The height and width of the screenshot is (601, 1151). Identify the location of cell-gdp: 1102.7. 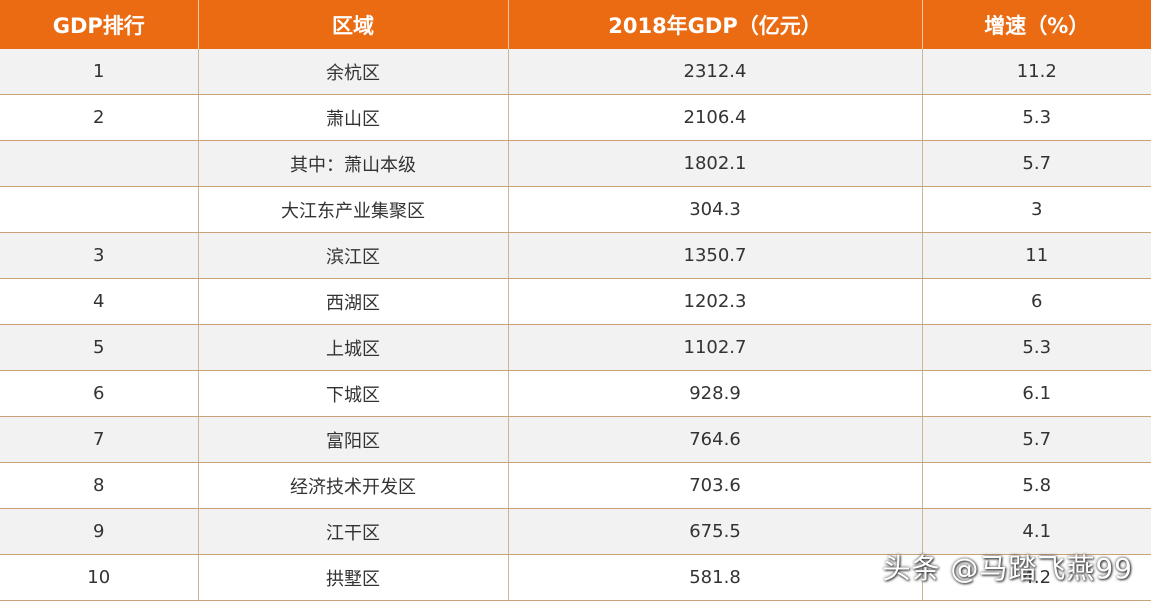
(715, 347).